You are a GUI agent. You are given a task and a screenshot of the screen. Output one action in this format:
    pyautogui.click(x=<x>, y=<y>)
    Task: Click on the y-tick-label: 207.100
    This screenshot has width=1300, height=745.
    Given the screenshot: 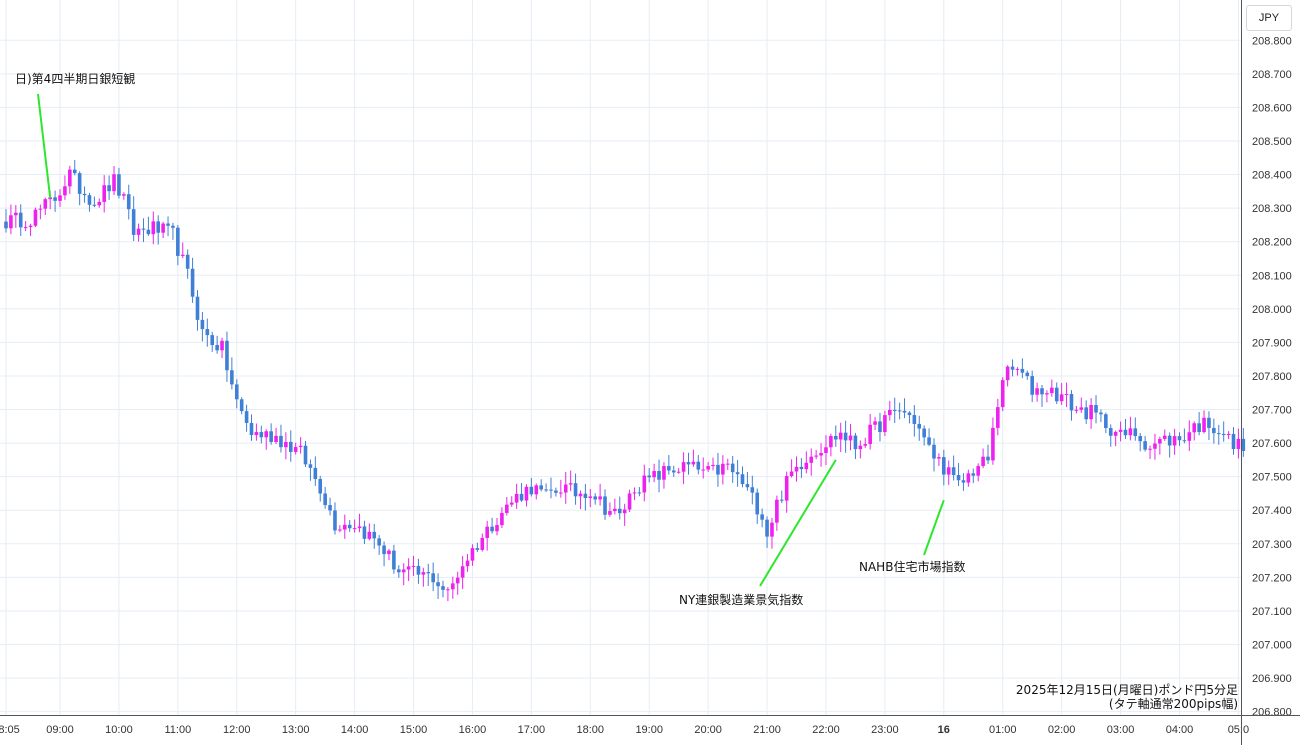 What is the action you would take?
    pyautogui.click(x=1272, y=612)
    